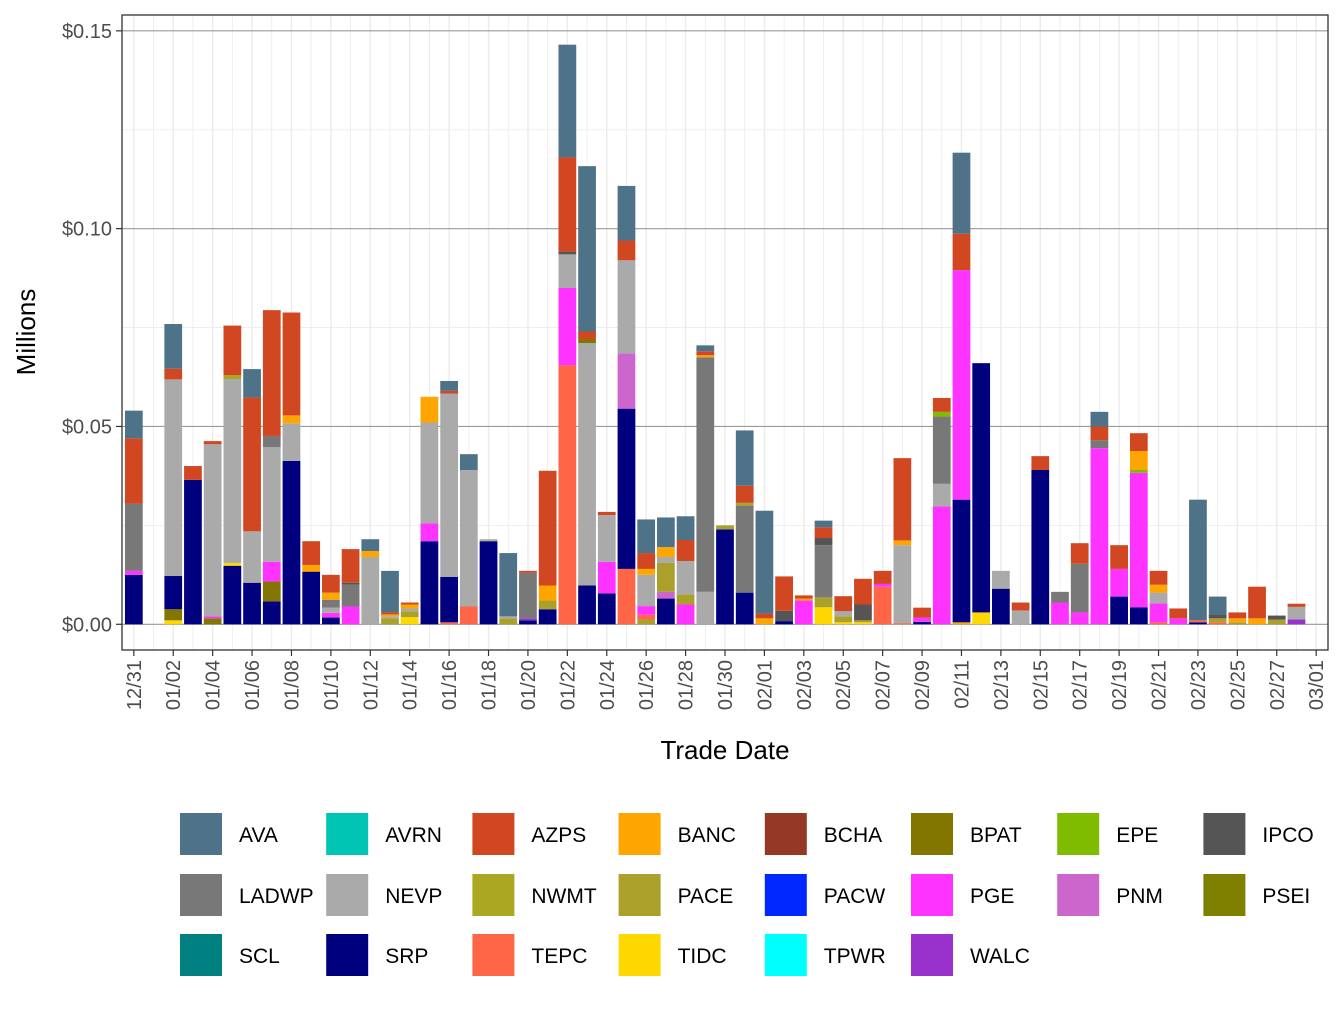 Image resolution: width=1344 pixels, height=1013 pixels. What do you see at coordinates (1120, 685) in the screenshot?
I see `x-tick-label: 02/19` at bounding box center [1120, 685].